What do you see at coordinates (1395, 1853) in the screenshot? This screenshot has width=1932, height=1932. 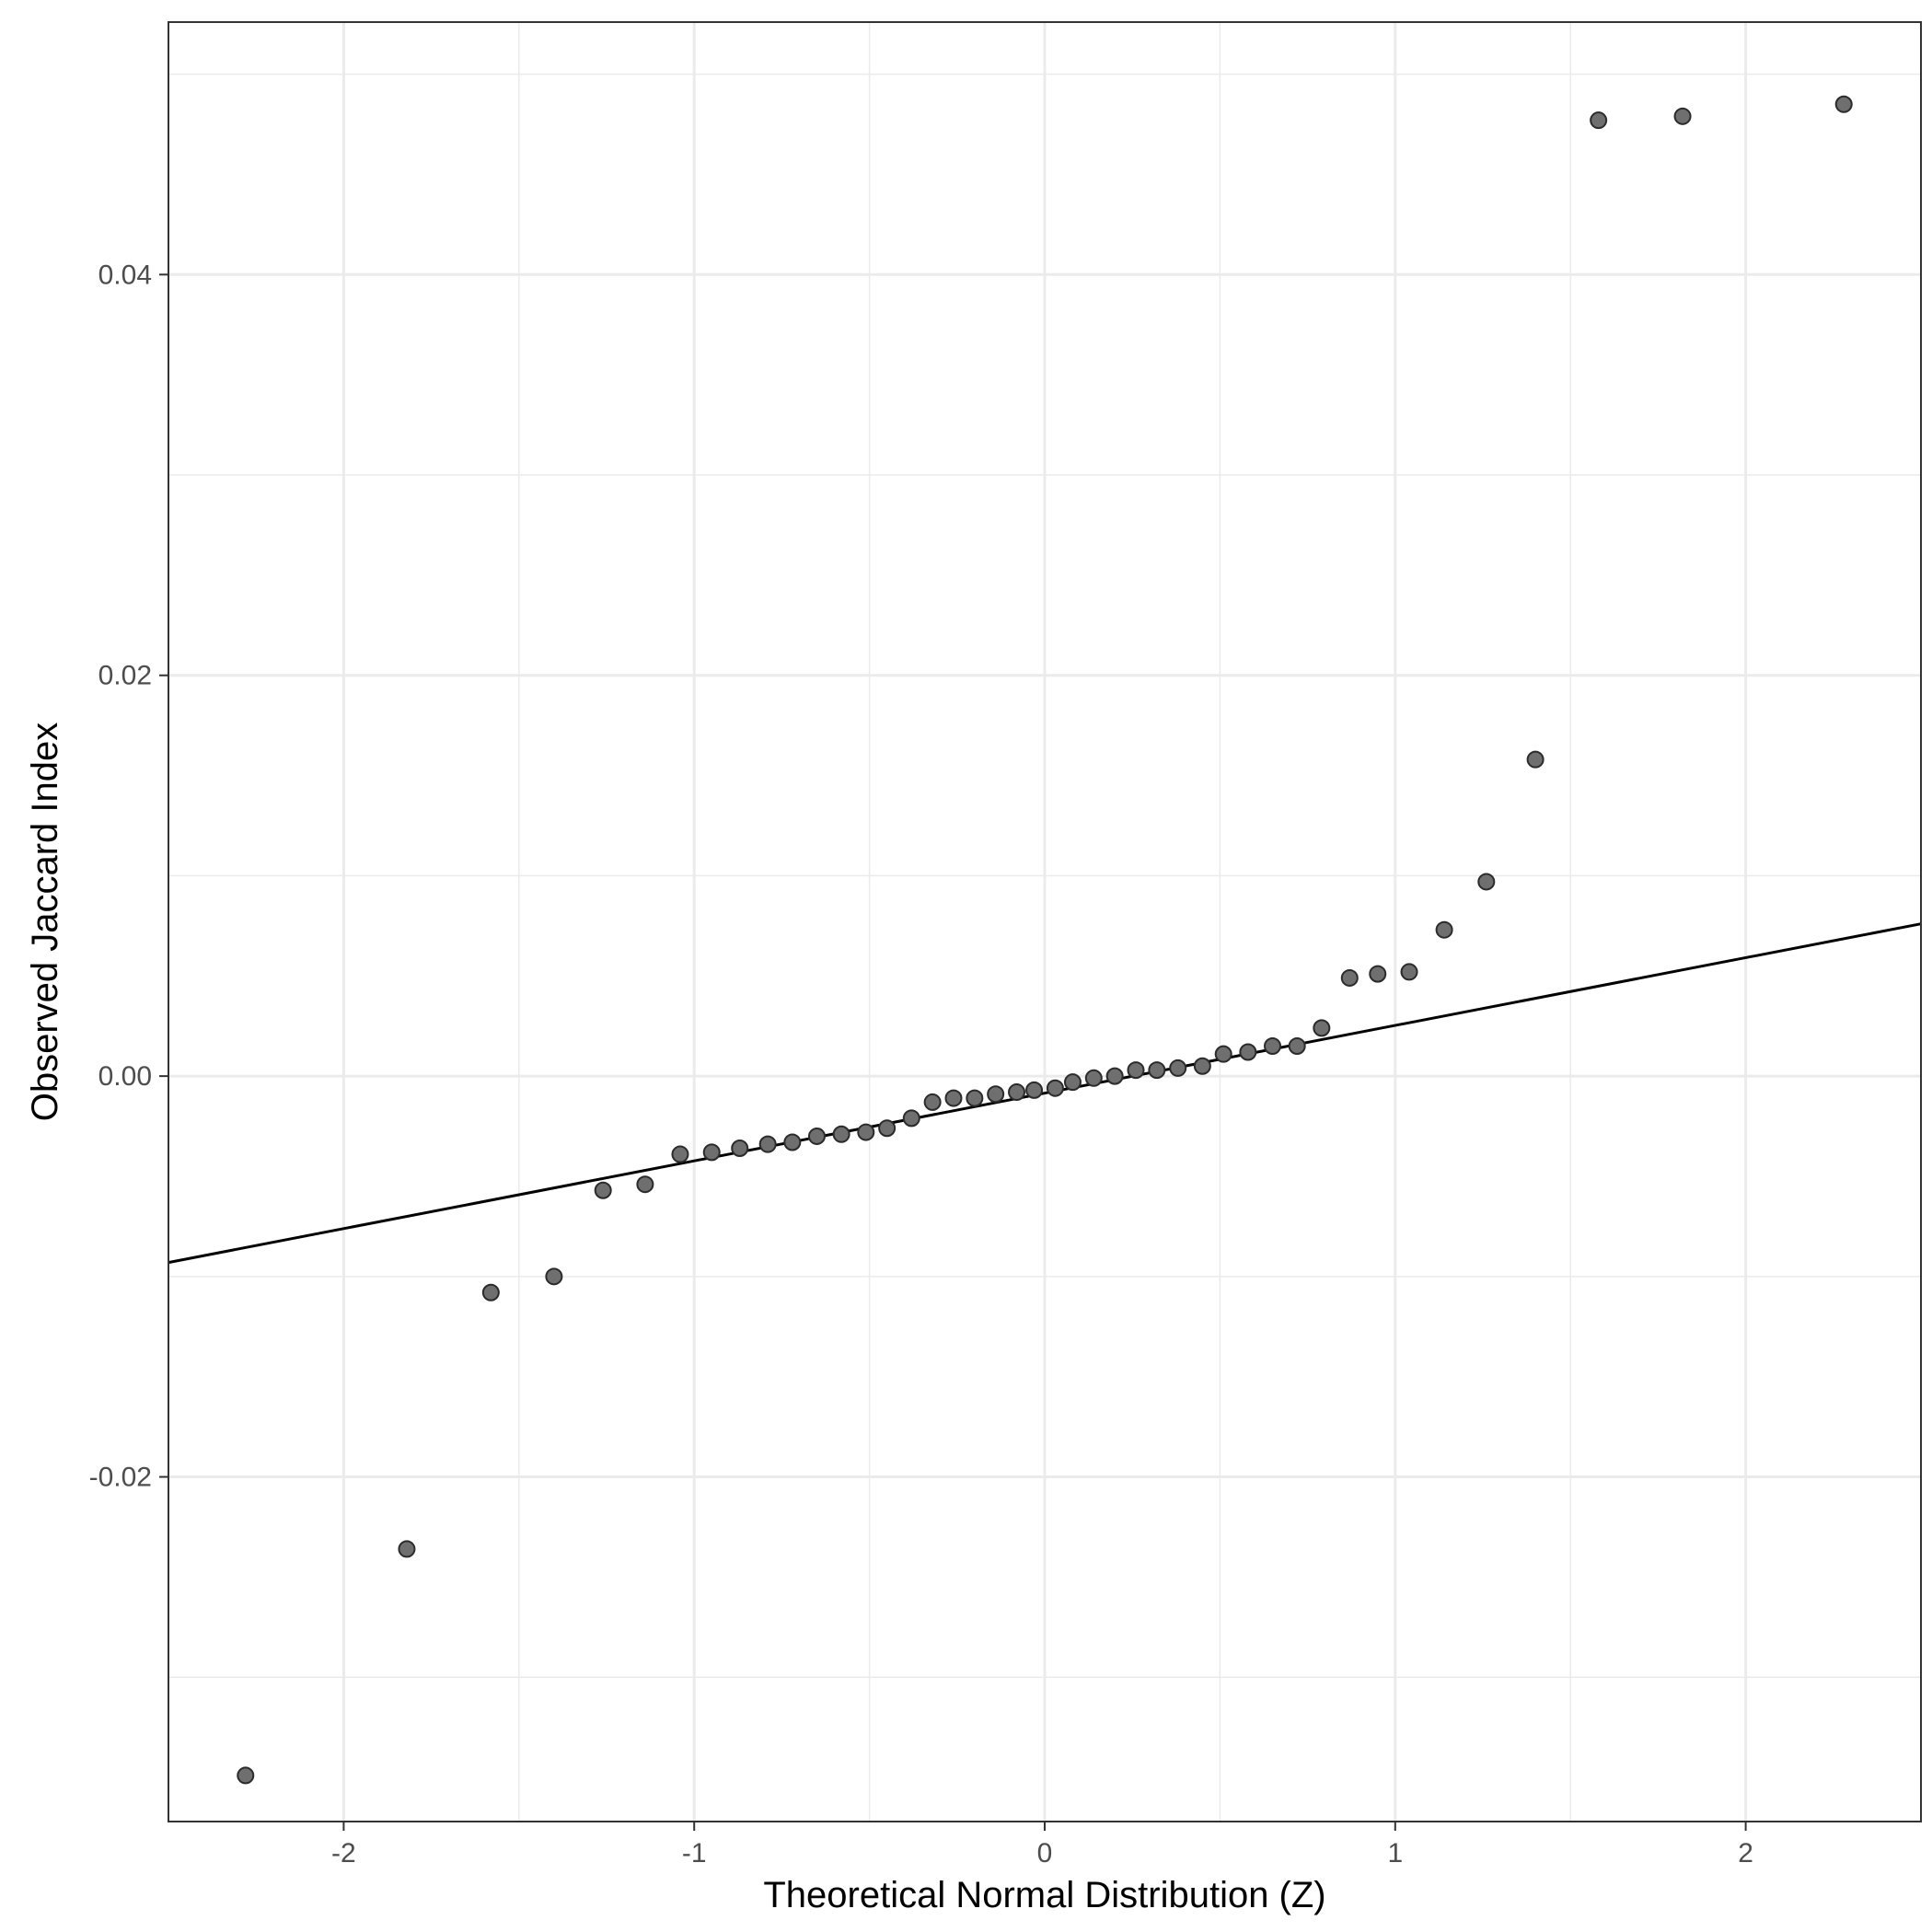 I see `x-tick-label: 1` at bounding box center [1395, 1853].